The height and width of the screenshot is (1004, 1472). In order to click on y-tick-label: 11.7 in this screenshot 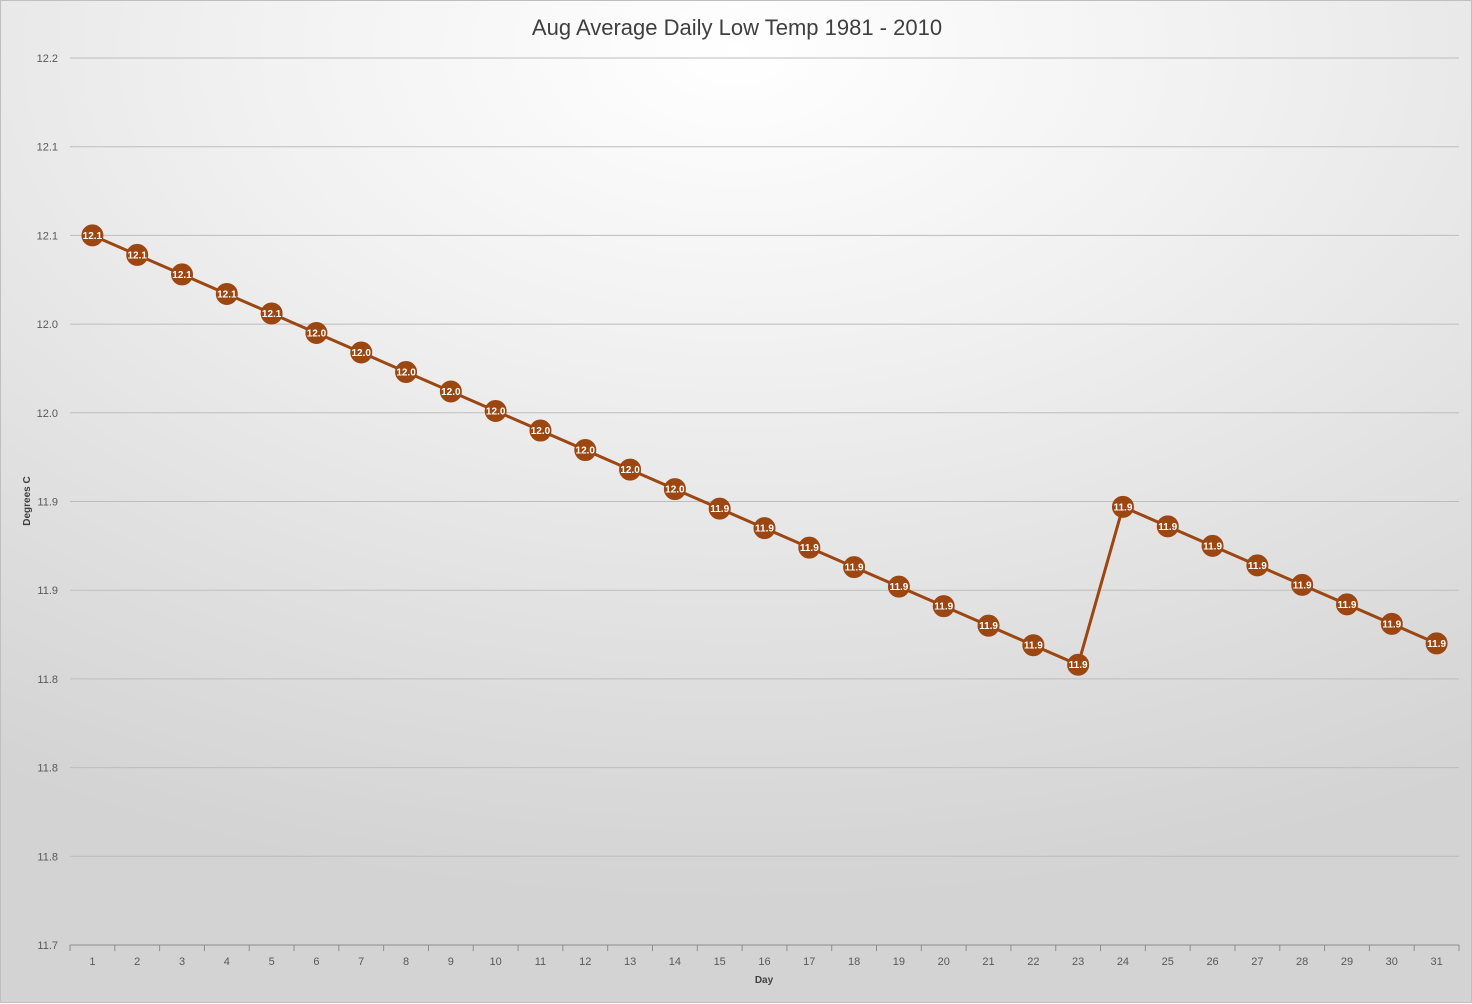, I will do `click(47, 946)`.